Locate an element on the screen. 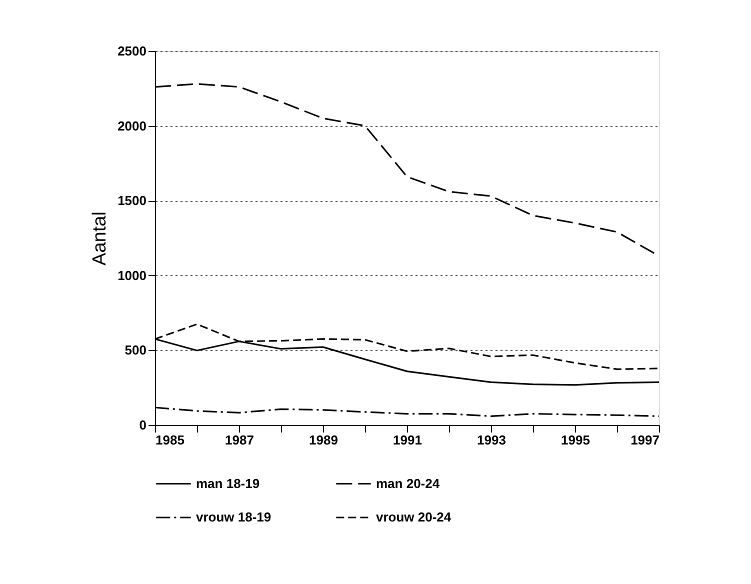 The height and width of the screenshot is (584, 751). y-axis-title: Aantal is located at coordinates (100, 239).